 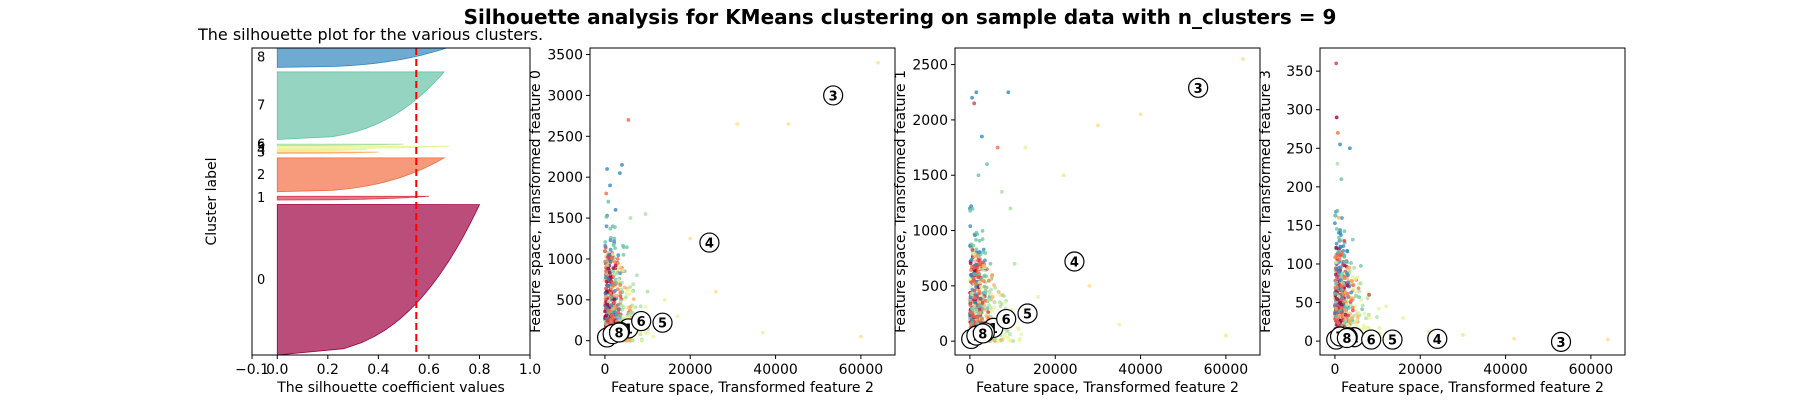 What do you see at coordinates (1505, 370) in the screenshot?
I see `x-tick-label: 40000` at bounding box center [1505, 370].